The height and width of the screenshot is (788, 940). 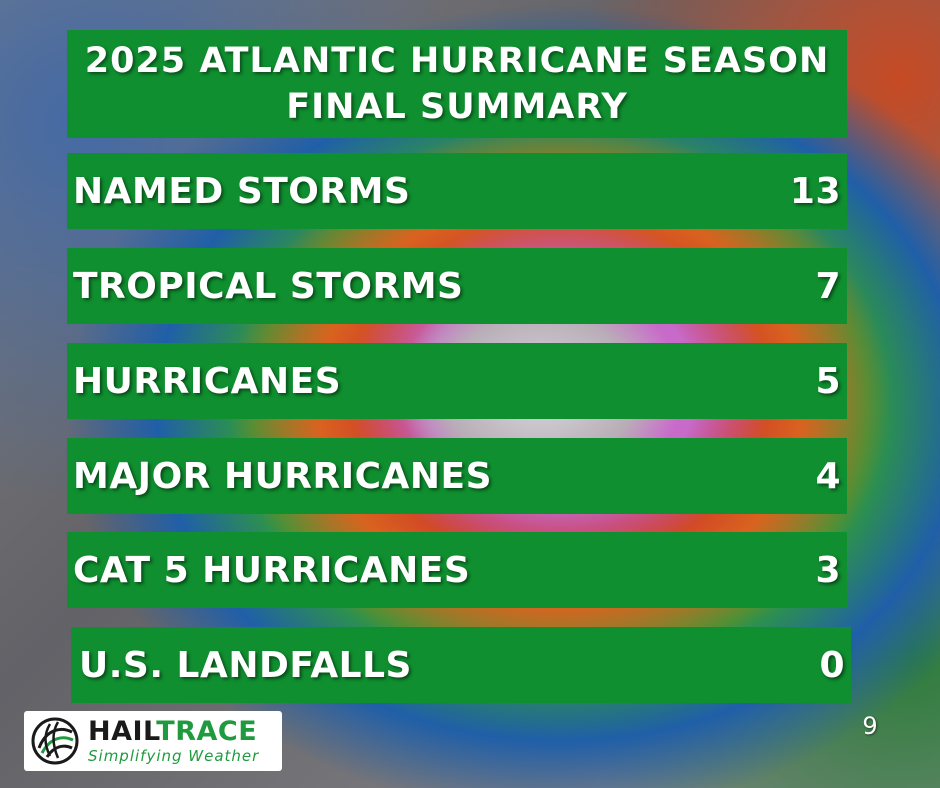 What do you see at coordinates (457, 107) in the screenshot?
I see `title-line-2: FINAL SUMMARY` at bounding box center [457, 107].